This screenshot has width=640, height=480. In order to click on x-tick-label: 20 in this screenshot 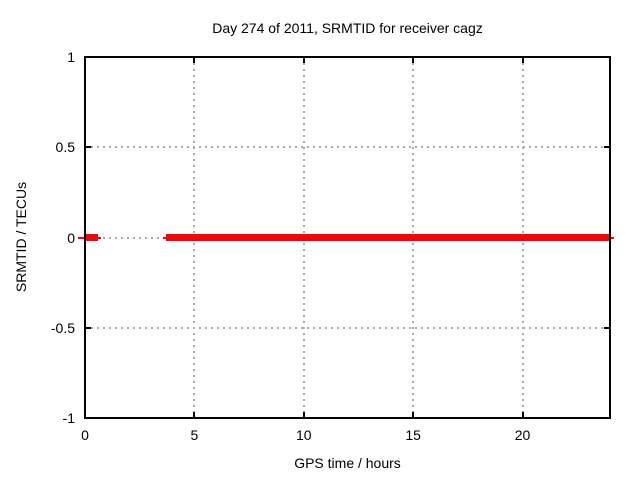, I will do `click(522, 435)`.